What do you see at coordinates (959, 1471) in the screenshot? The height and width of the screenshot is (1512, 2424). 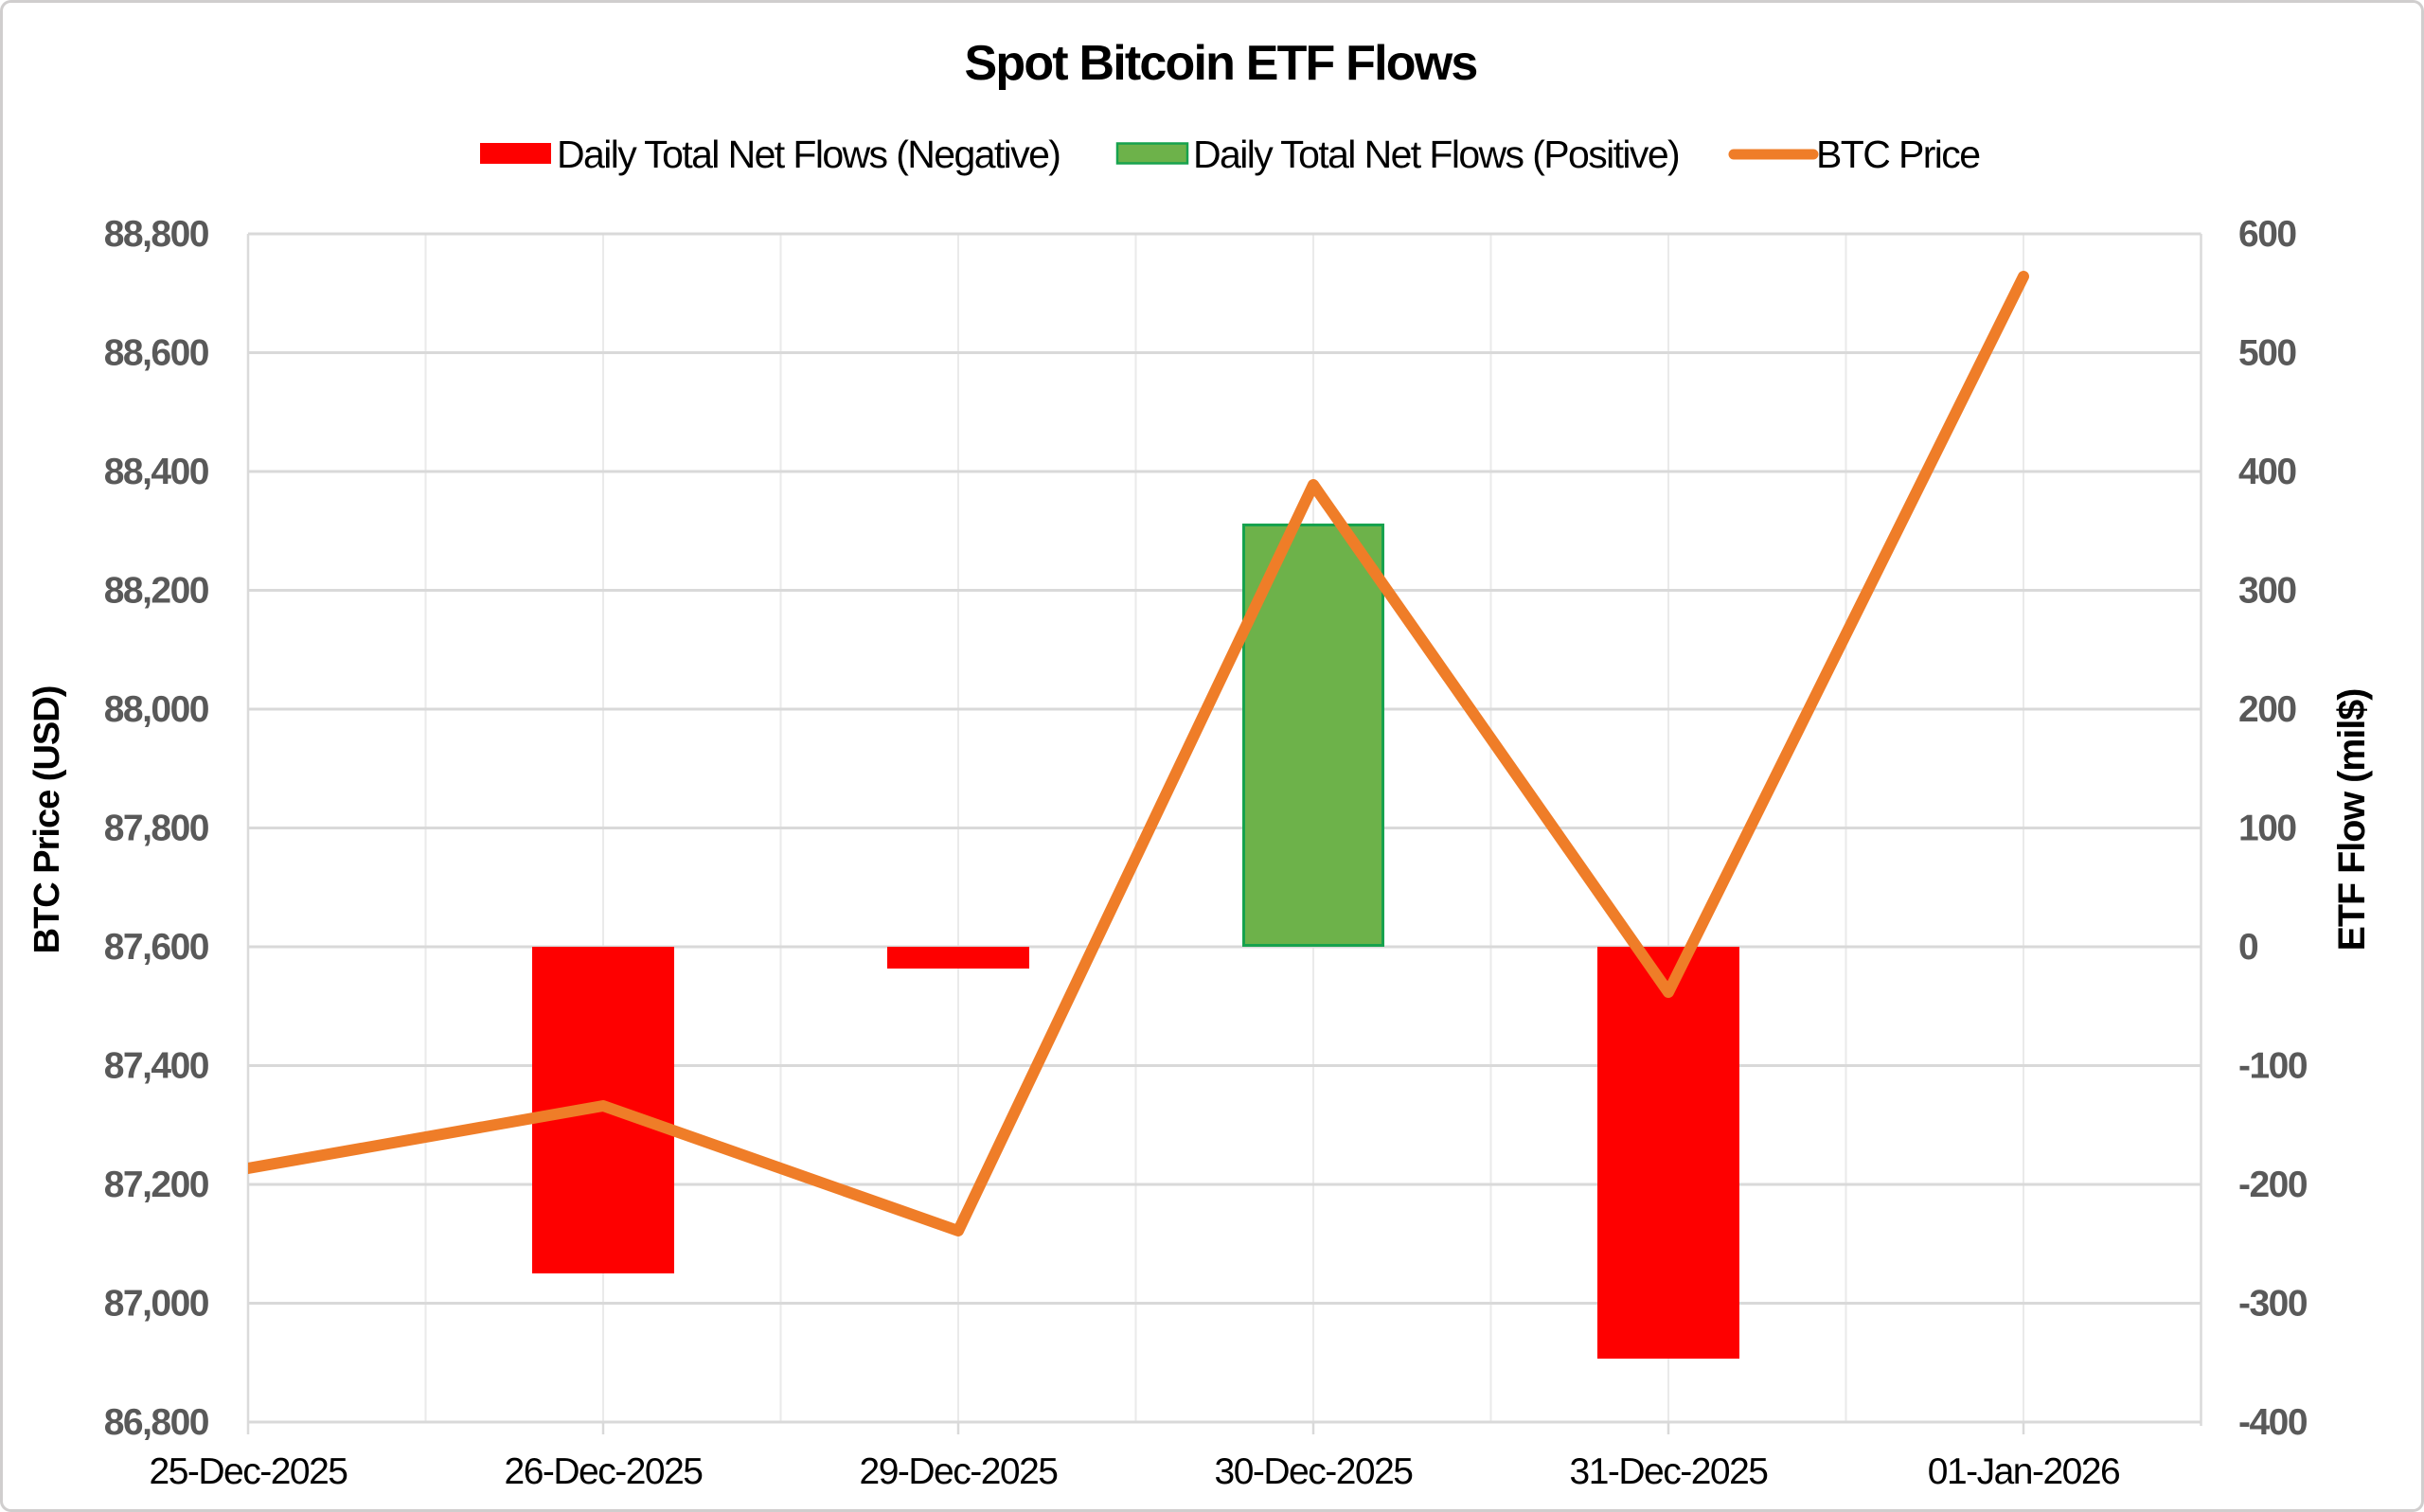 I see `svg-text: 29-Dec-2025` at bounding box center [959, 1471].